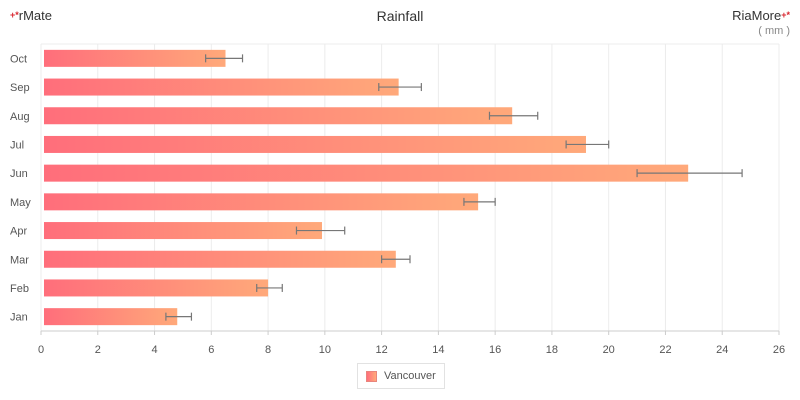 The height and width of the screenshot is (400, 800). Describe the element at coordinates (20, 117) in the screenshot. I see `y-tick-label: Aug` at that location.